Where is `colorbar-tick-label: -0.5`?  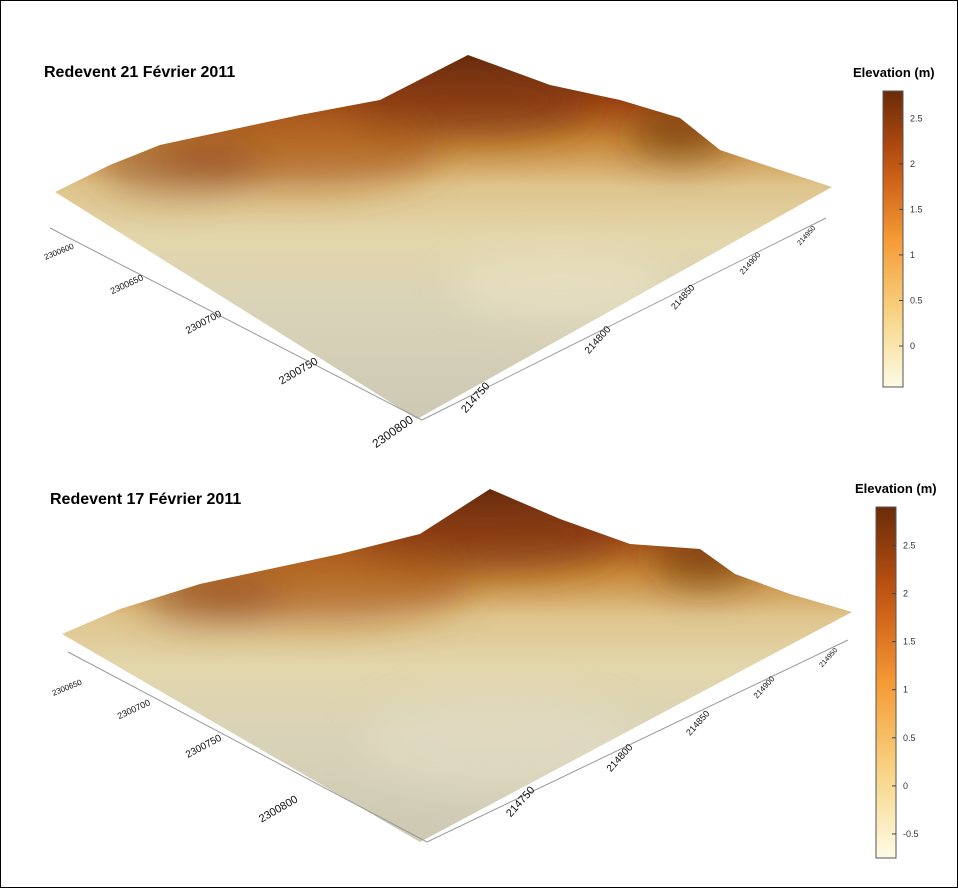
colorbar-tick-label: -0.5 is located at coordinates (911, 834).